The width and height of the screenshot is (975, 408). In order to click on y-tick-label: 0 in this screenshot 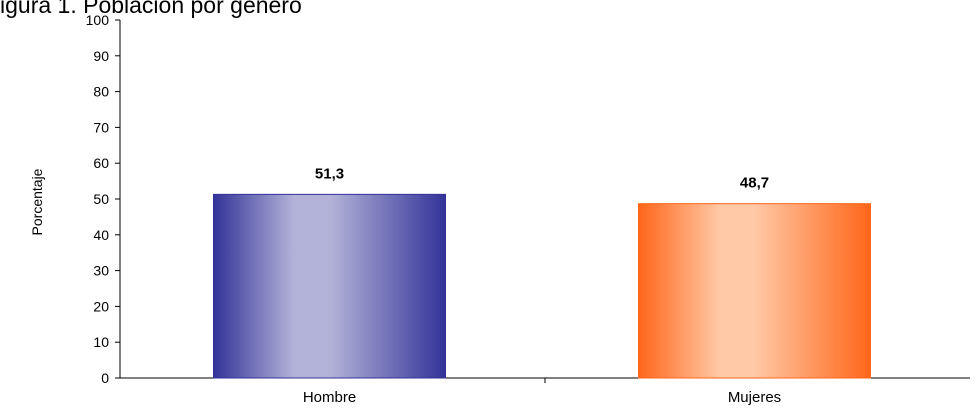, I will do `click(105, 378)`.